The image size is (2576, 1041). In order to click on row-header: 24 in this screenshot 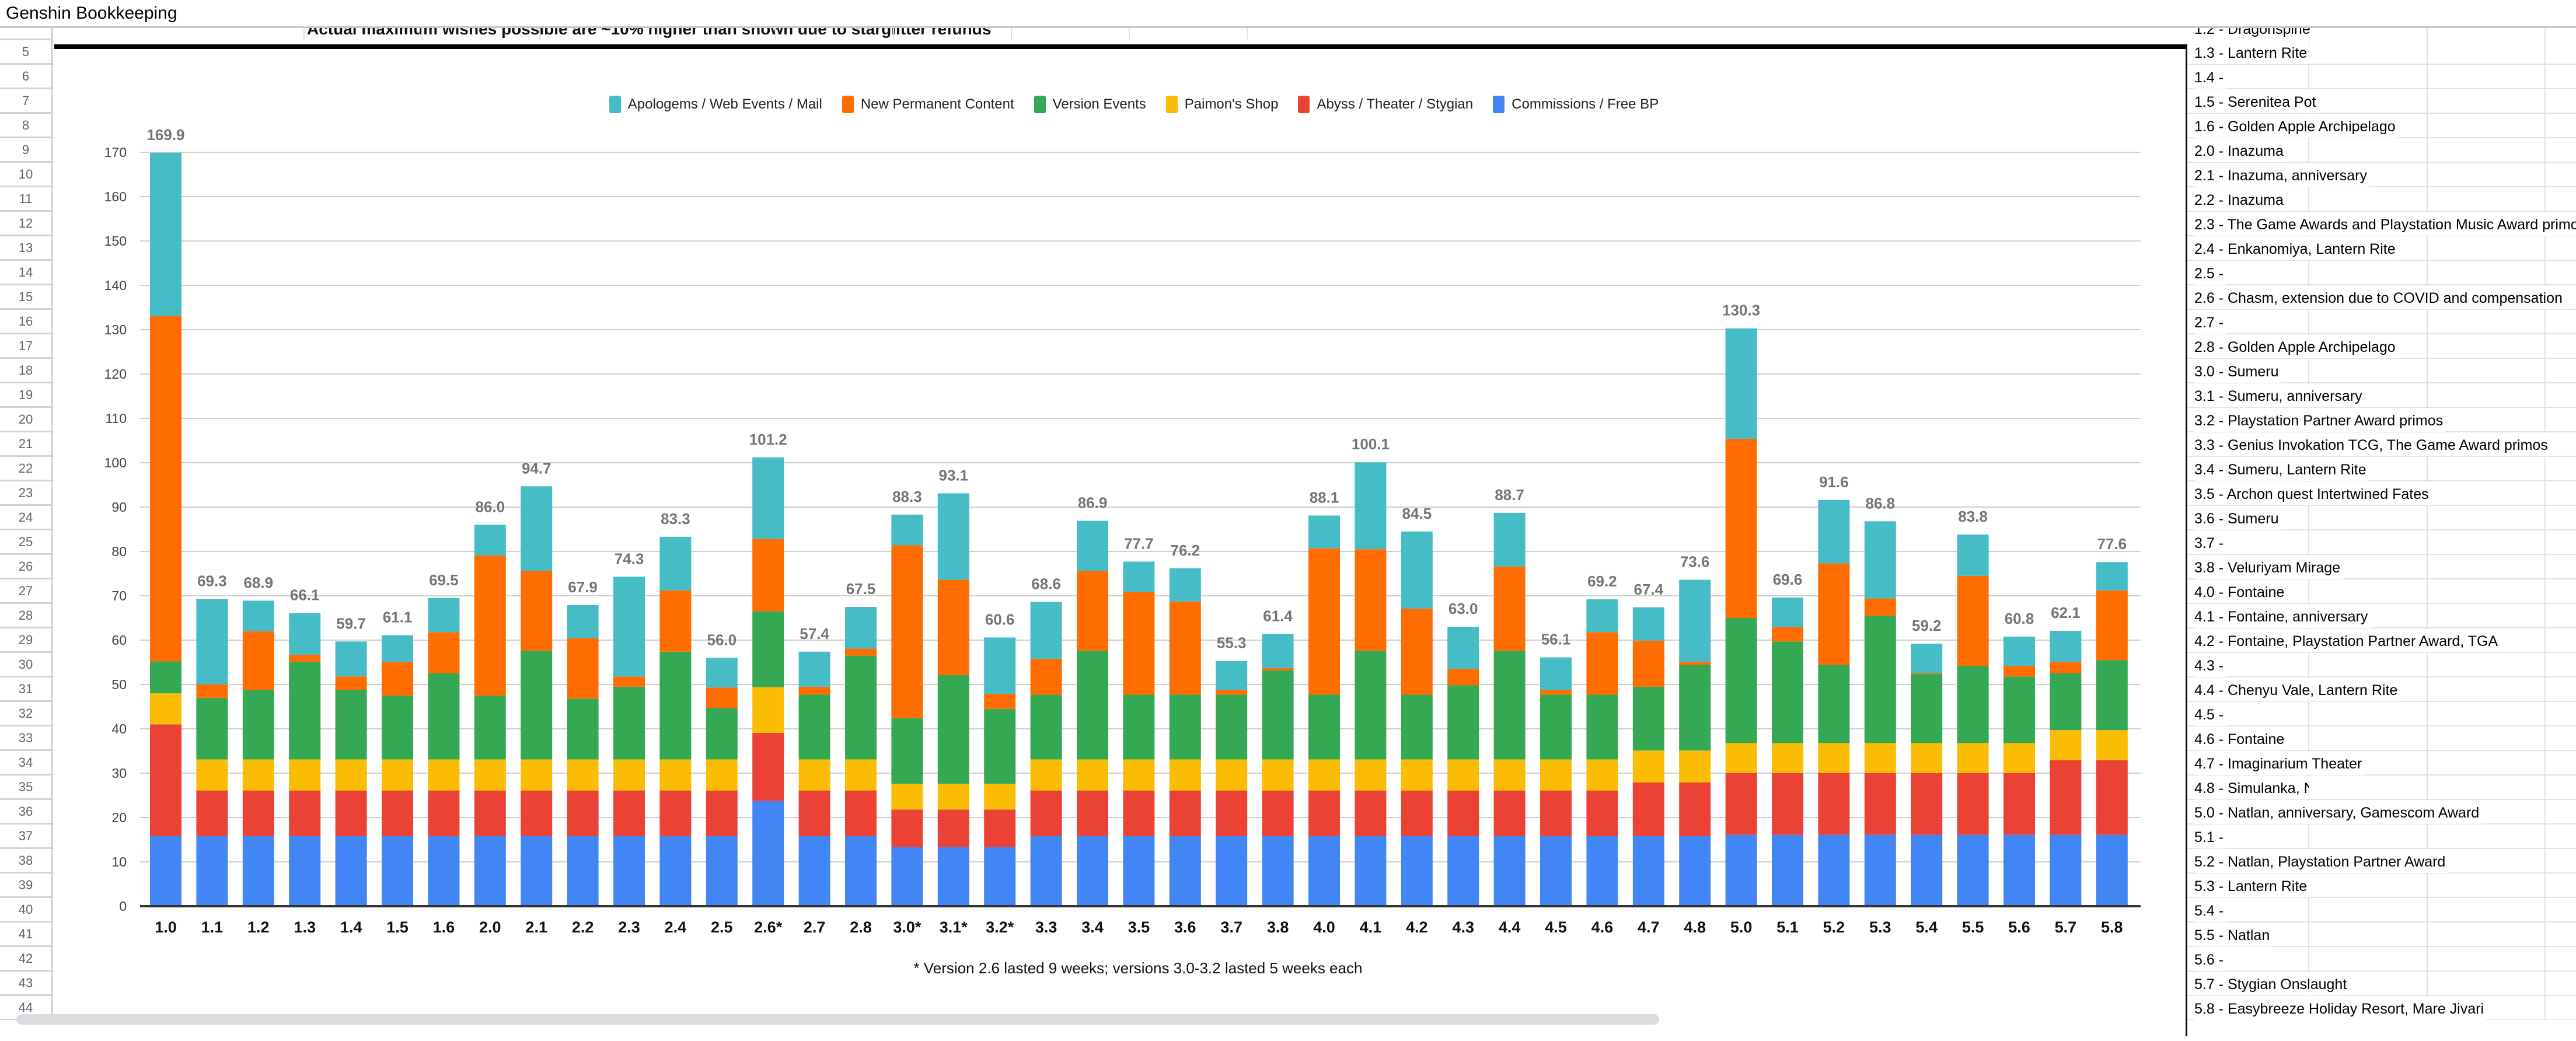, I will do `click(26, 518)`.